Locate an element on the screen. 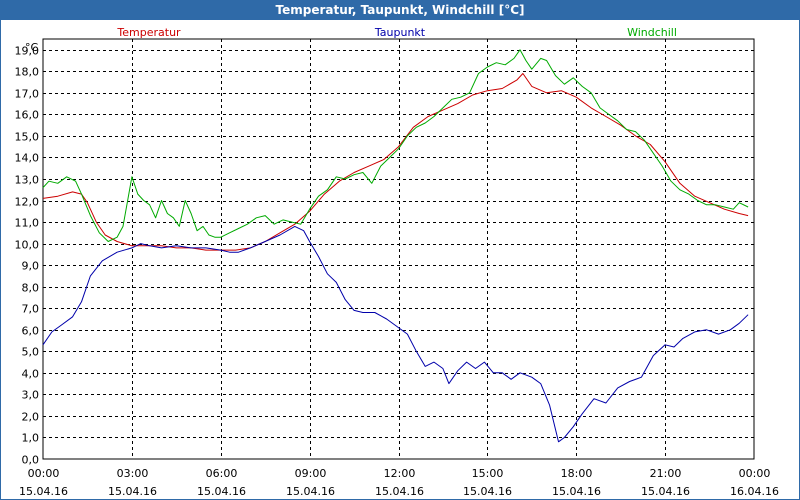  y-tick-label: 0,0 is located at coordinates (31, 460).